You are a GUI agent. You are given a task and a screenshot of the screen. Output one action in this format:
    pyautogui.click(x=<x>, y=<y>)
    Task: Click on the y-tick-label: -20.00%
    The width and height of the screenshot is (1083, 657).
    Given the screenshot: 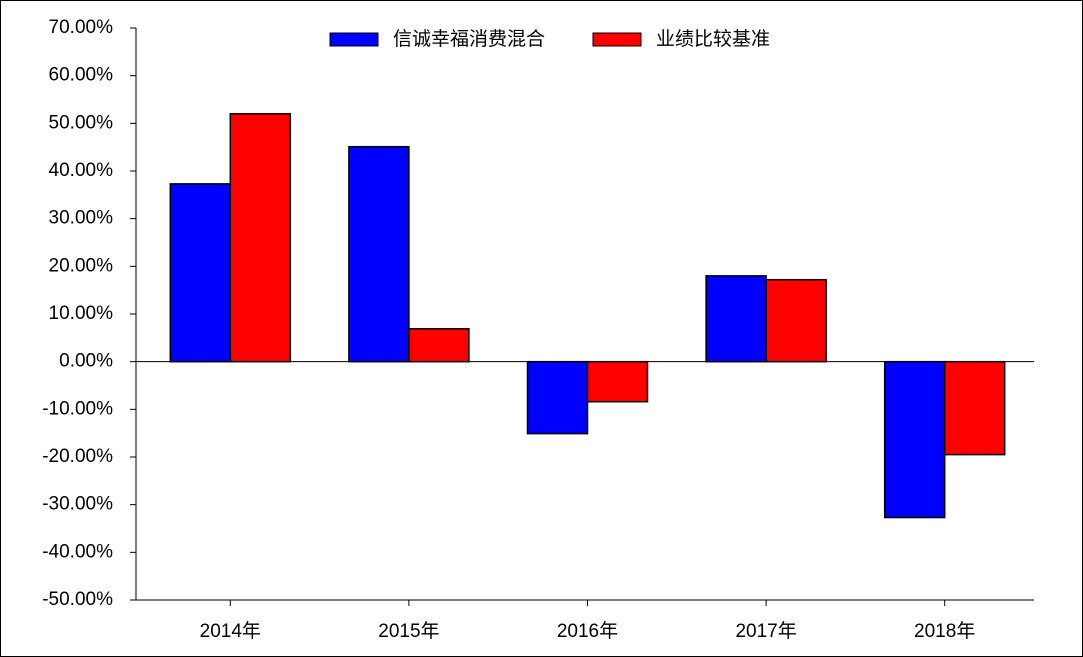 What is the action you would take?
    pyautogui.click(x=77, y=456)
    